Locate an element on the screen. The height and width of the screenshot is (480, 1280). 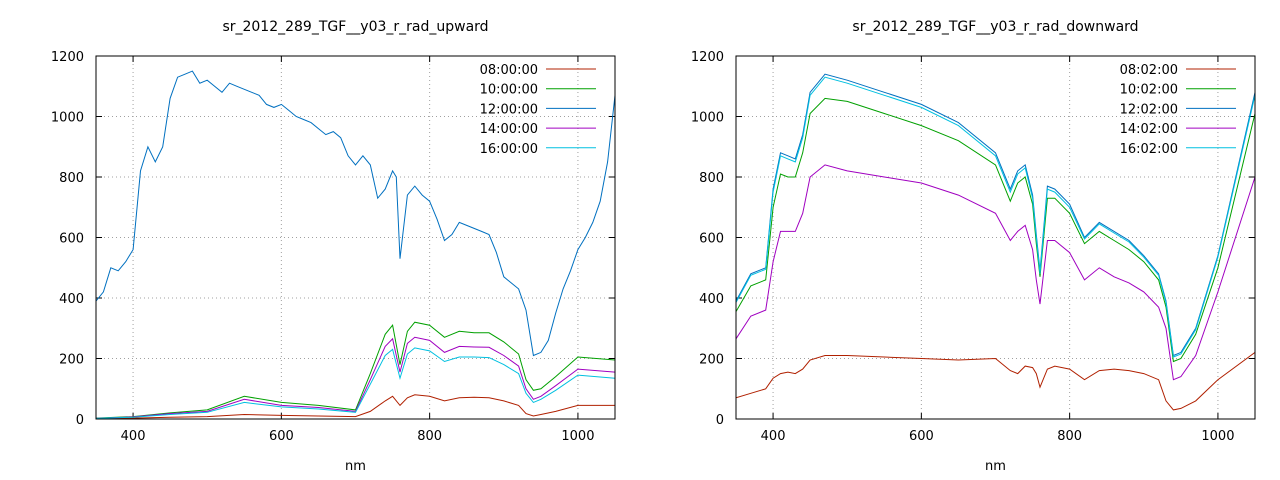
legend-label: 12:02:00 is located at coordinates (1149, 109).